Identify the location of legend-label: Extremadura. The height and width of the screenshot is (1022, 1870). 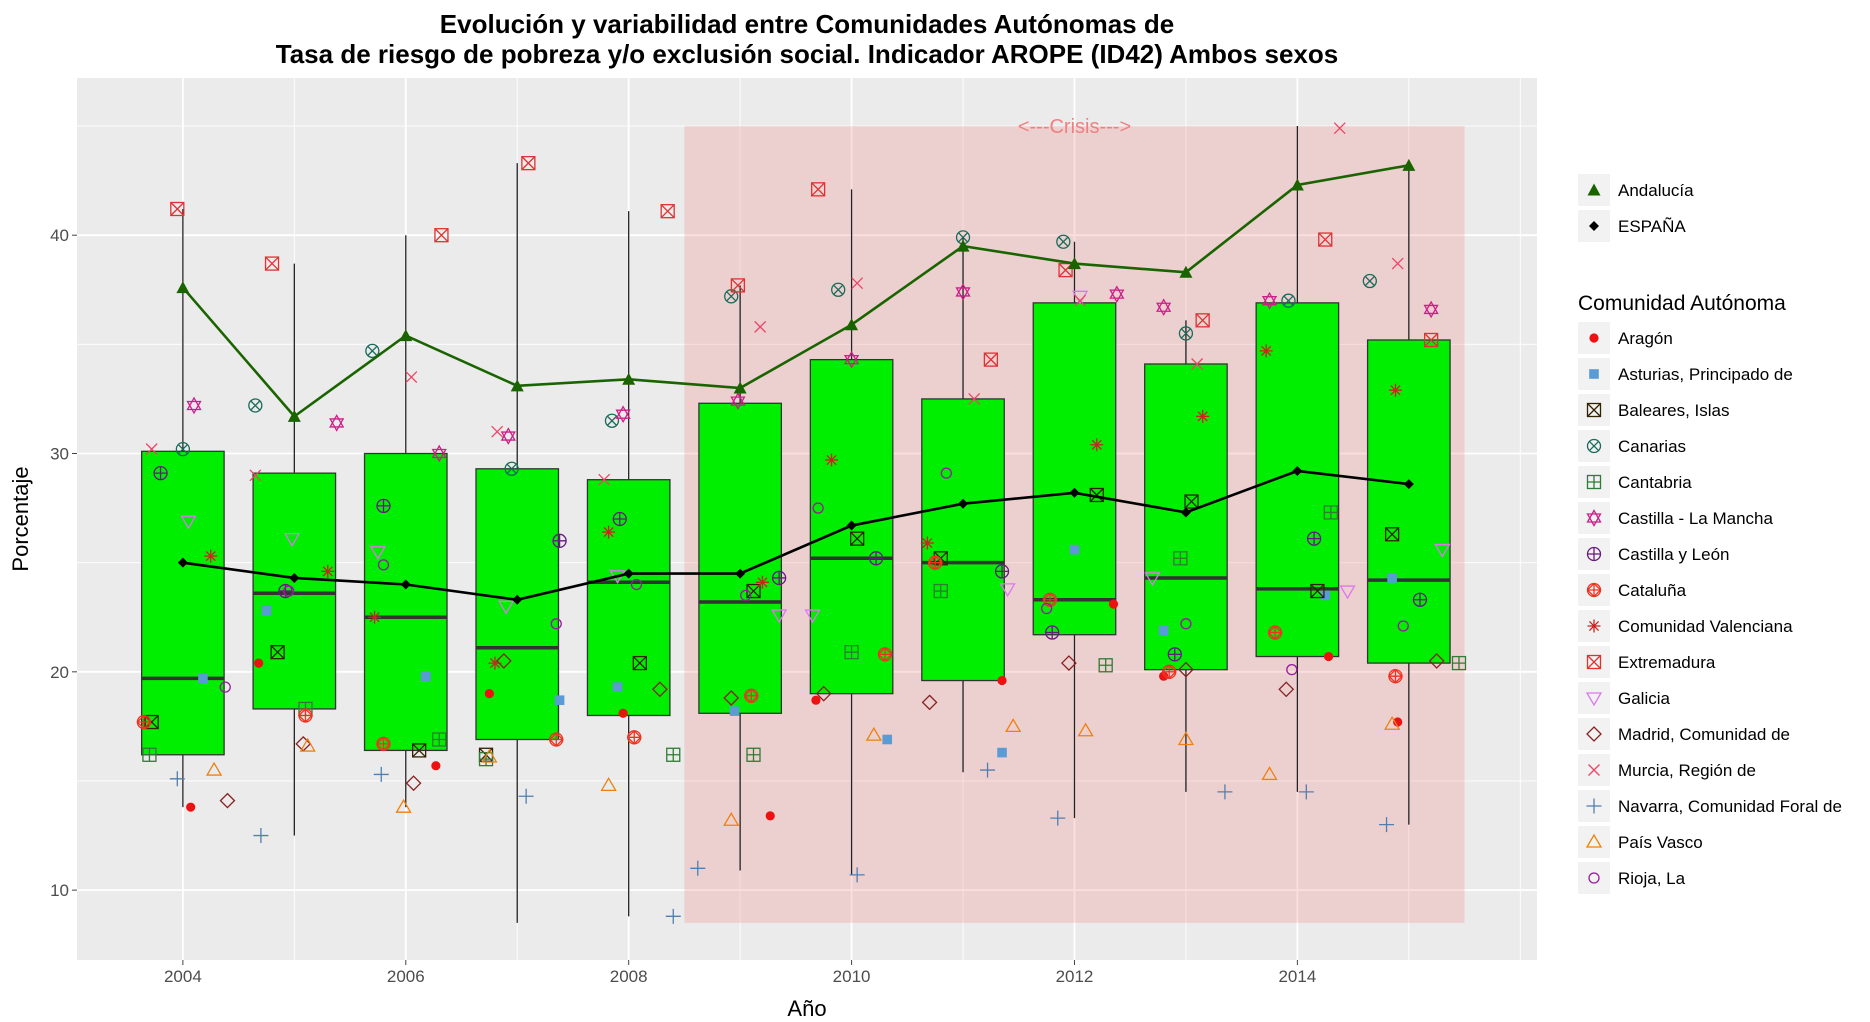
(1667, 662).